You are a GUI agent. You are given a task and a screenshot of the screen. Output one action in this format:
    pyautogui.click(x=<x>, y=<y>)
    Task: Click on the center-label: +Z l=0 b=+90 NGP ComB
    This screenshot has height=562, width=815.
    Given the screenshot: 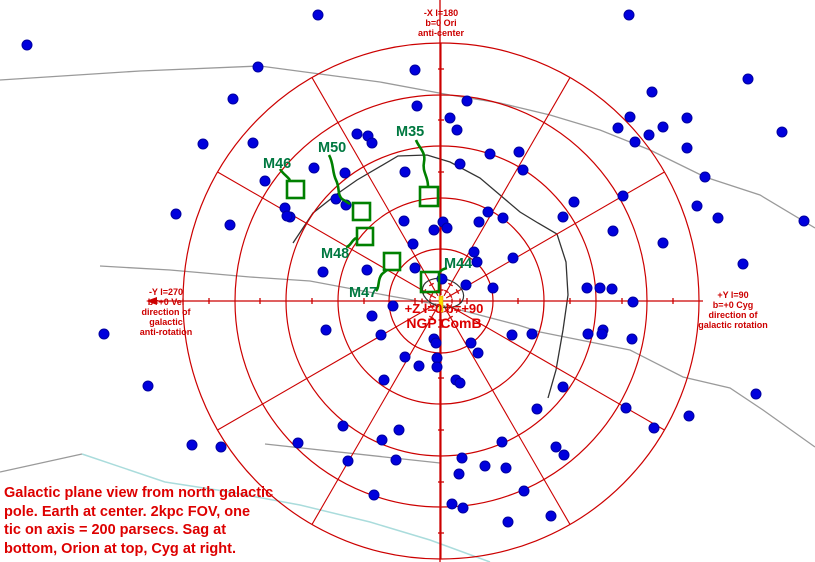 What is the action you would take?
    pyautogui.click(x=444, y=316)
    